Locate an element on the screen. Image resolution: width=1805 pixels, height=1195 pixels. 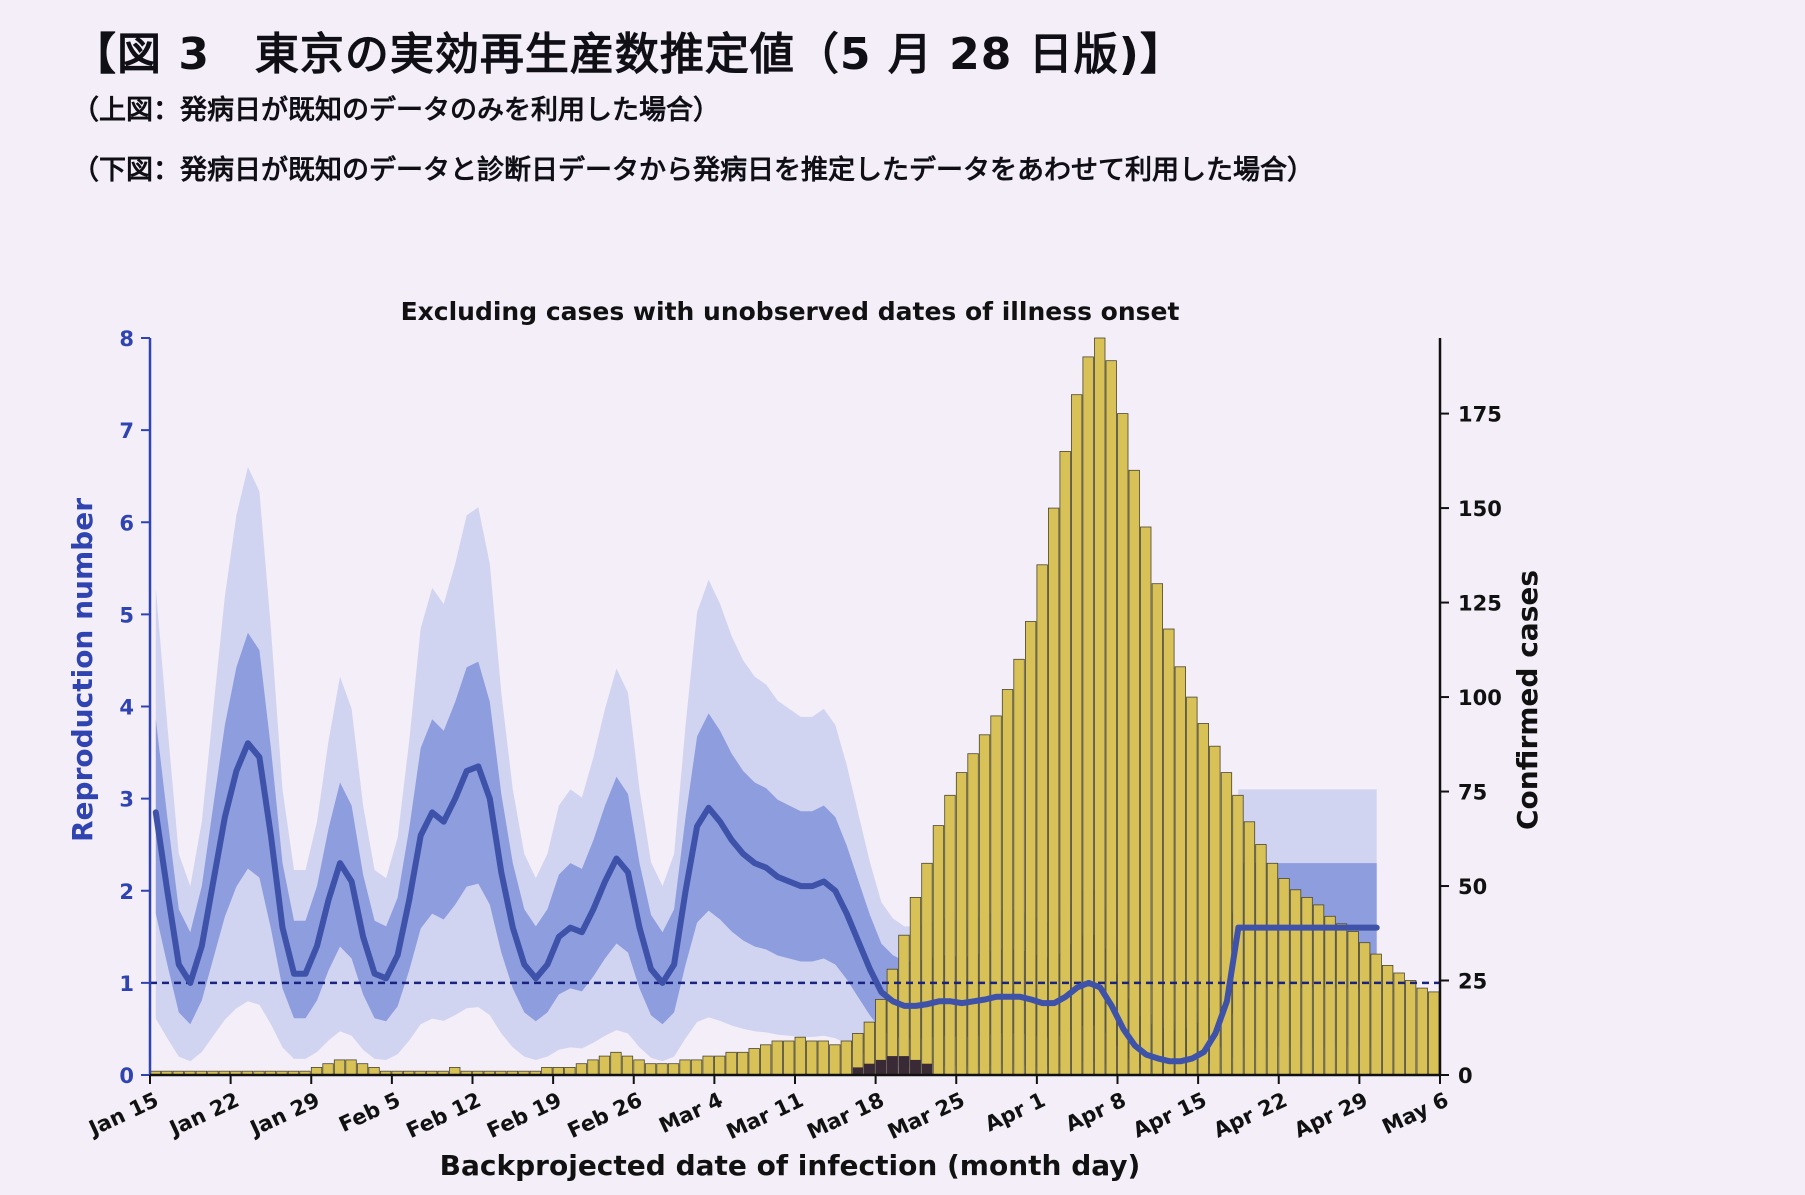
left-tick-label: 2 is located at coordinates (126, 892).